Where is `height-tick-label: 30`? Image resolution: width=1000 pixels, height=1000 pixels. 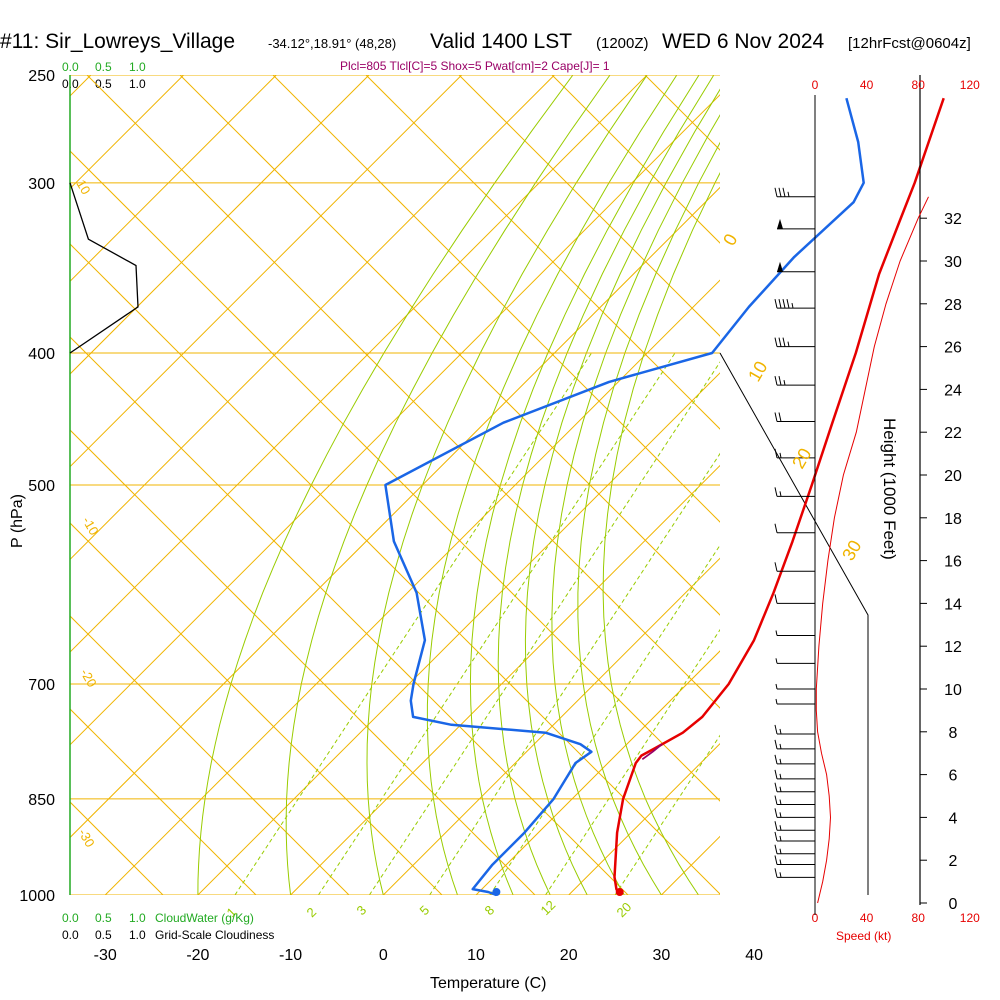 height-tick-label: 30 is located at coordinates (953, 262).